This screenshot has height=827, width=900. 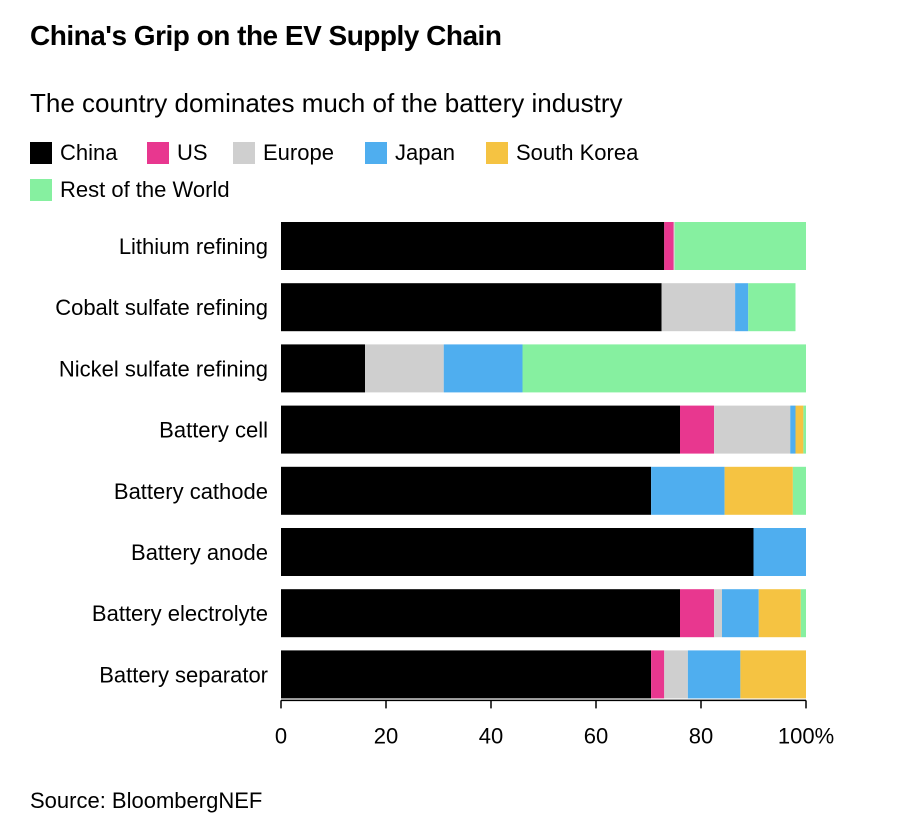 I want to click on bar-segment-battery-electrolyte-japan, so click(x=740, y=613).